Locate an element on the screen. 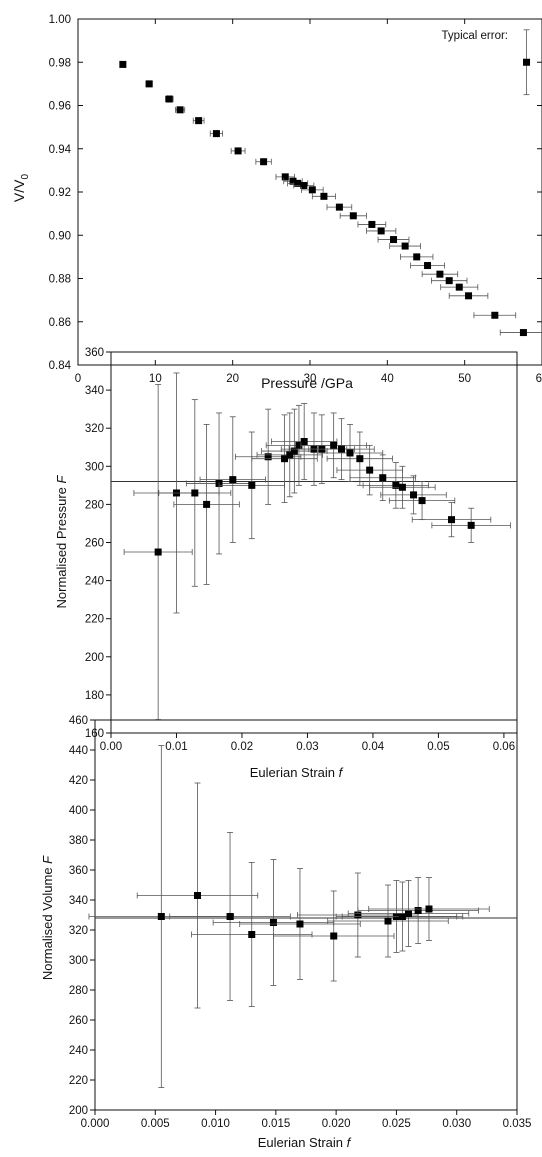 This screenshot has width=542, height=1157. y-tick-label: 0.96 is located at coordinates (60, 107).